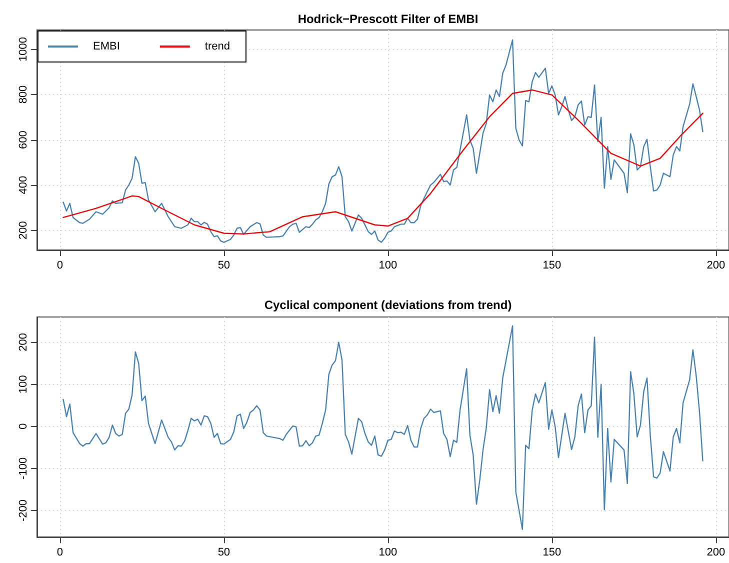 This screenshot has height=563, width=729. I want to click on y-tick-label: 600, so click(24, 139).